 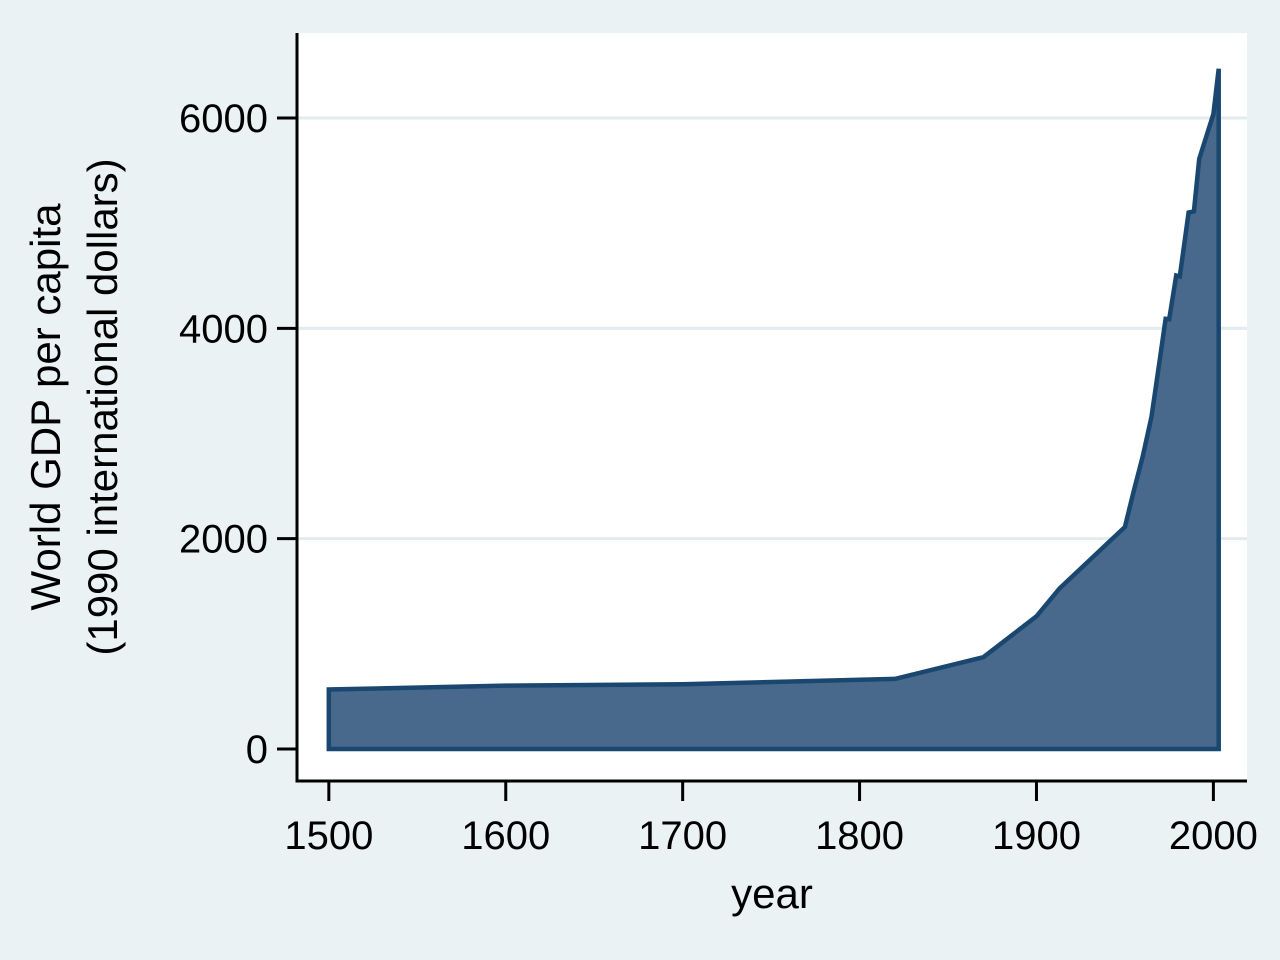 I want to click on y-axis-title-line2: (1990 international dollars), so click(x=102, y=406).